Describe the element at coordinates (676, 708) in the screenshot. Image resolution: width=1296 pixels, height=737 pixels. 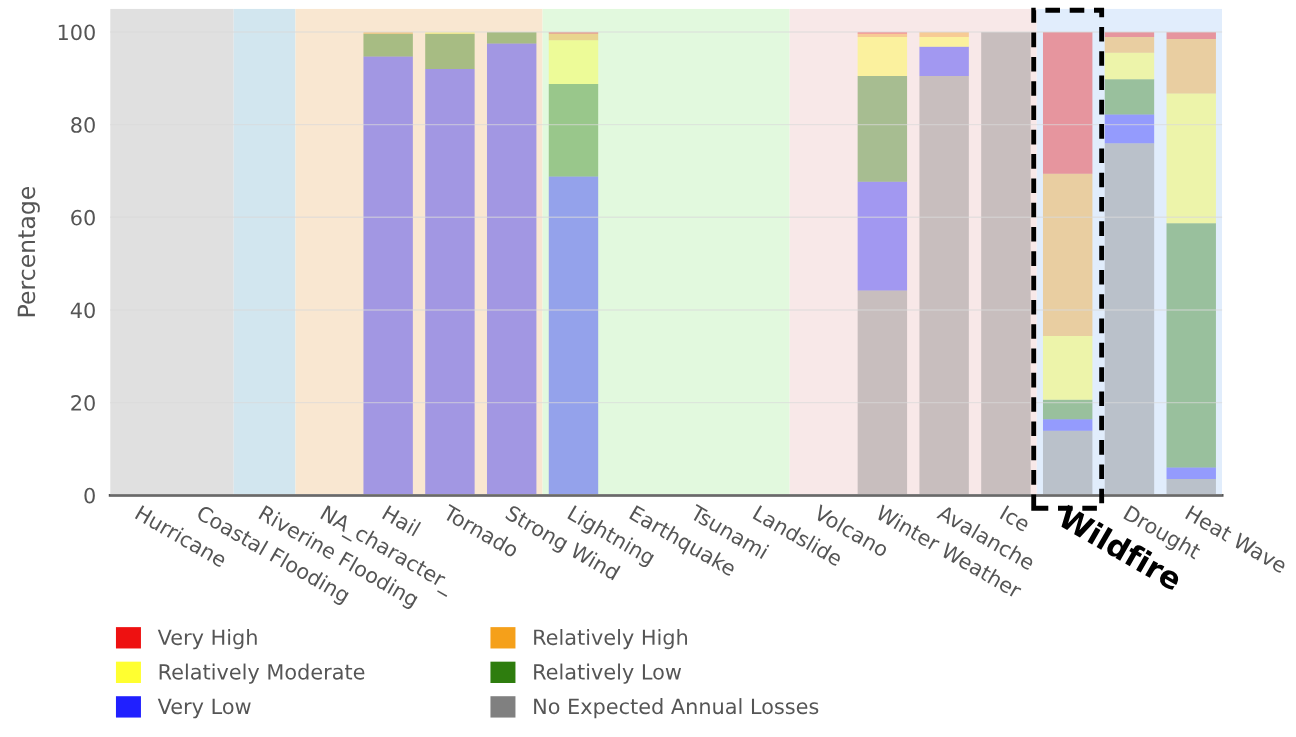
I see `legend-label: No Expected Annual Losses` at that location.